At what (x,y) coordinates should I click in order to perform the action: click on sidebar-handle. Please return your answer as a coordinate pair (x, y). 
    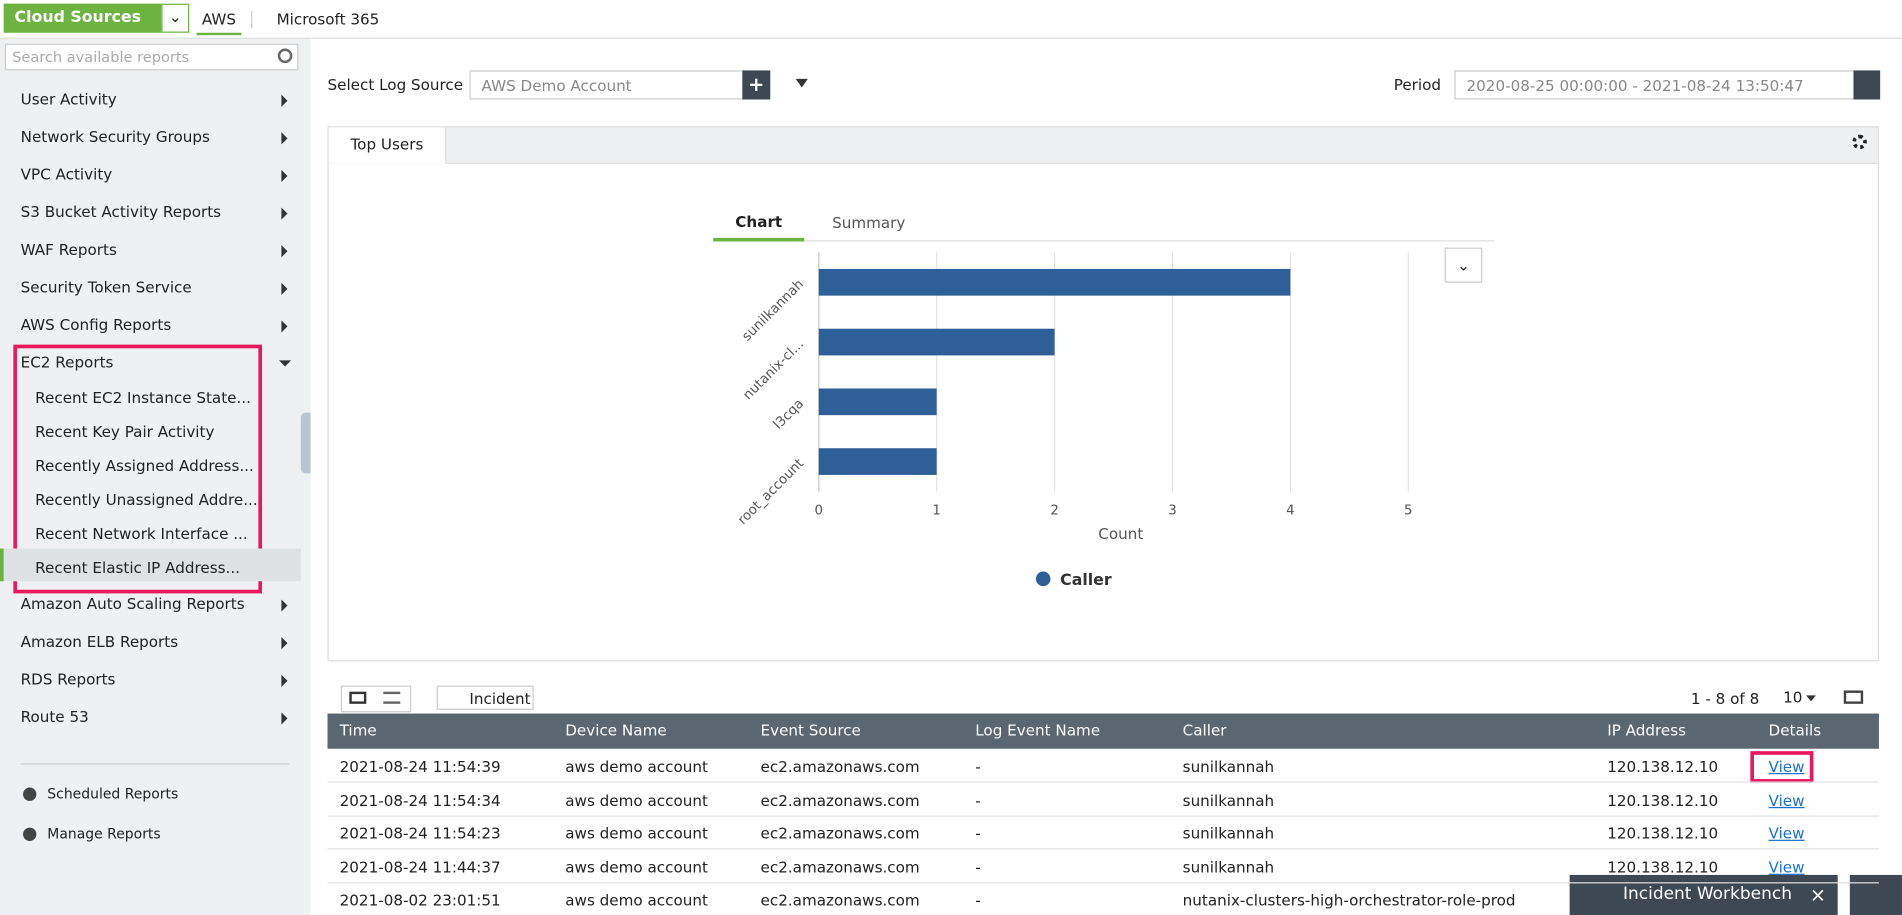
    Looking at the image, I should click on (305, 443).